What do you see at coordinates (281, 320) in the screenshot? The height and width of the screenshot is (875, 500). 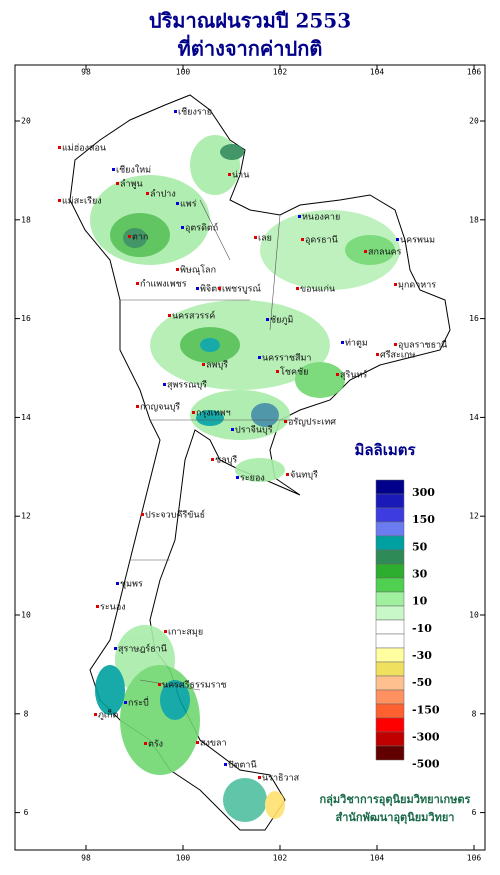 I see `place-label: ชัยภูมิ` at bounding box center [281, 320].